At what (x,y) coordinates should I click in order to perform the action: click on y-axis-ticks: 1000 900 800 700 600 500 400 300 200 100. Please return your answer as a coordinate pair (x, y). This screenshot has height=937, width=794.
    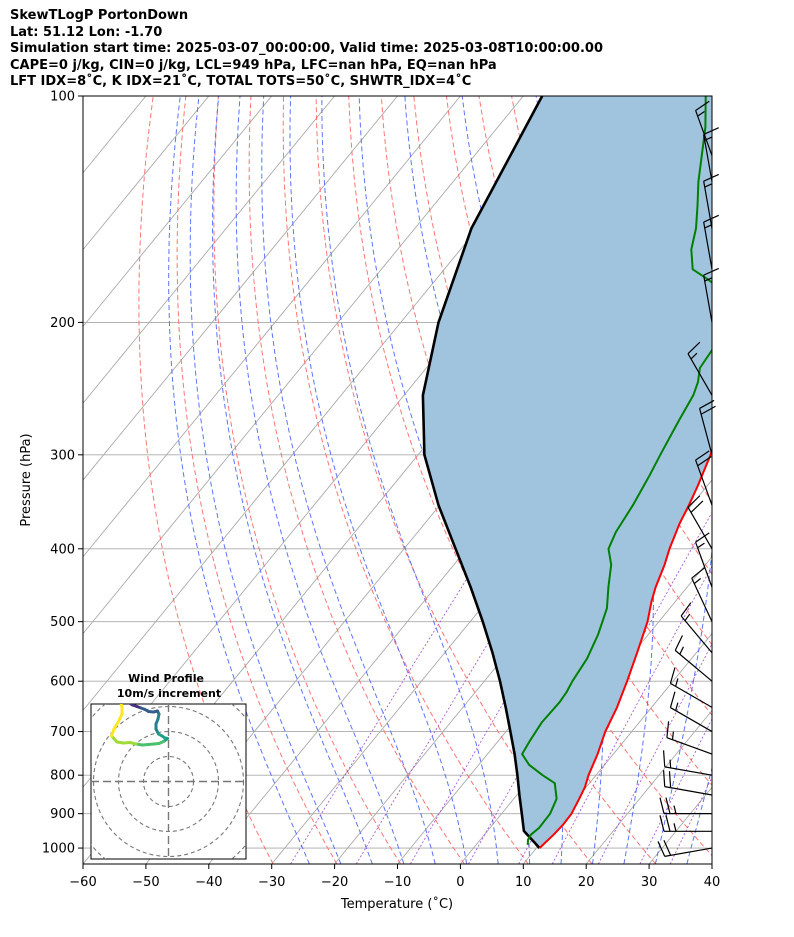
    Looking at the image, I should click on (62, 473).